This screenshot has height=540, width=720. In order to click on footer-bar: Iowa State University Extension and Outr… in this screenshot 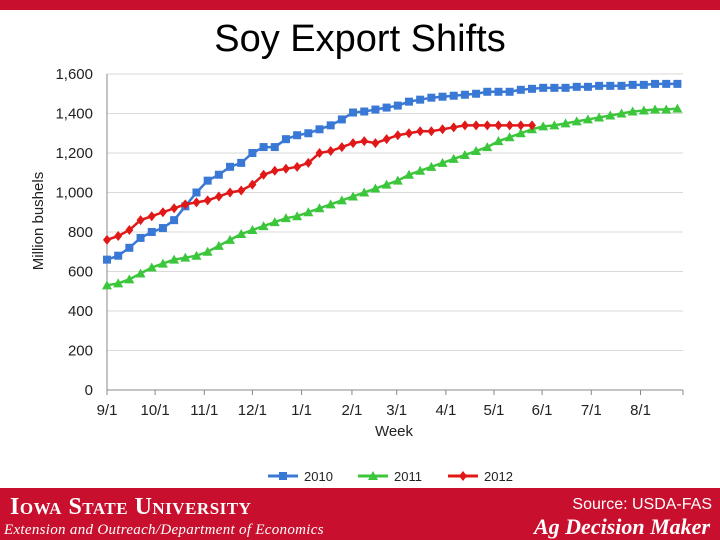, I will do `click(360, 514)`.